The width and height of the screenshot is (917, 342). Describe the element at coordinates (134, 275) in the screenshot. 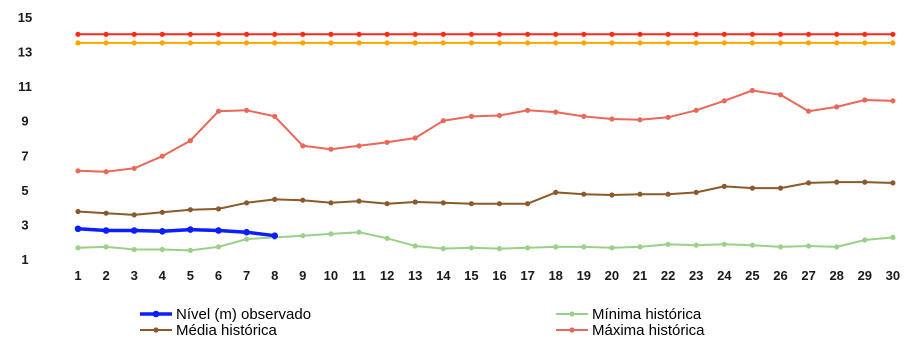

I see `x-tick-label: 3` at that location.